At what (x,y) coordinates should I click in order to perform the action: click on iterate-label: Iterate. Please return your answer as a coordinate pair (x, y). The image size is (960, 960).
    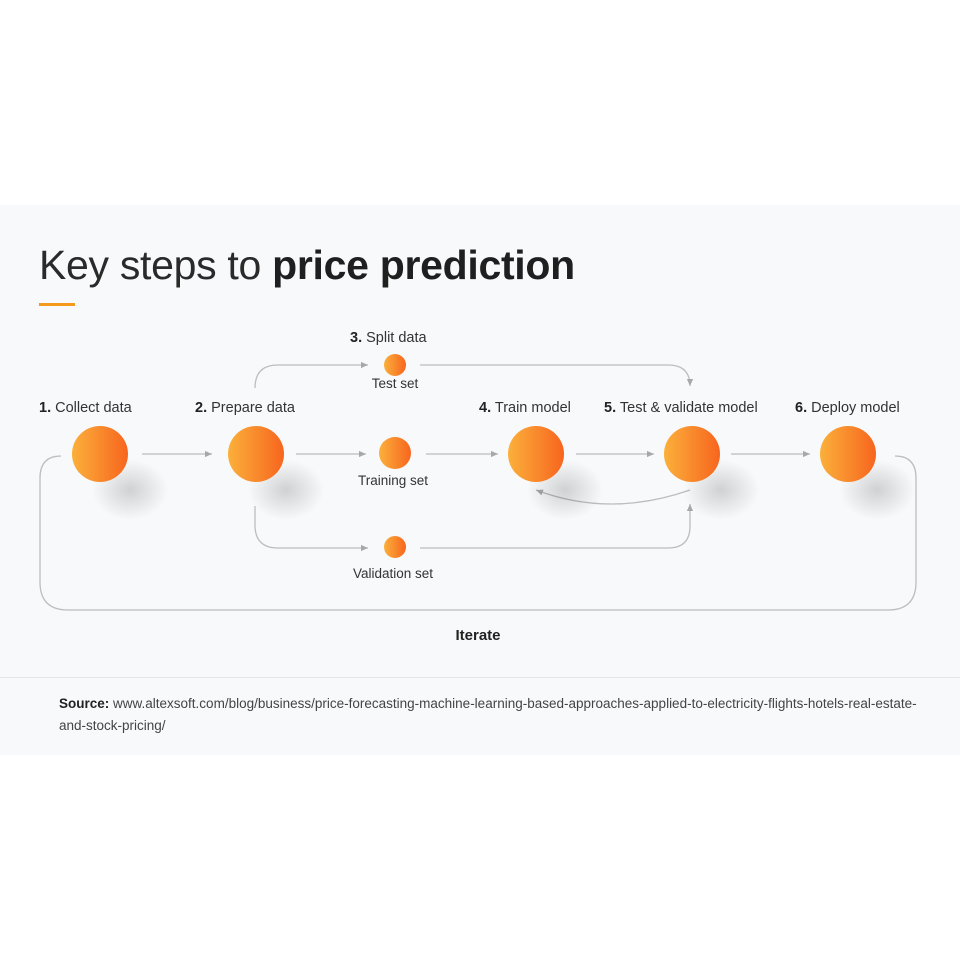
    Looking at the image, I should click on (478, 635).